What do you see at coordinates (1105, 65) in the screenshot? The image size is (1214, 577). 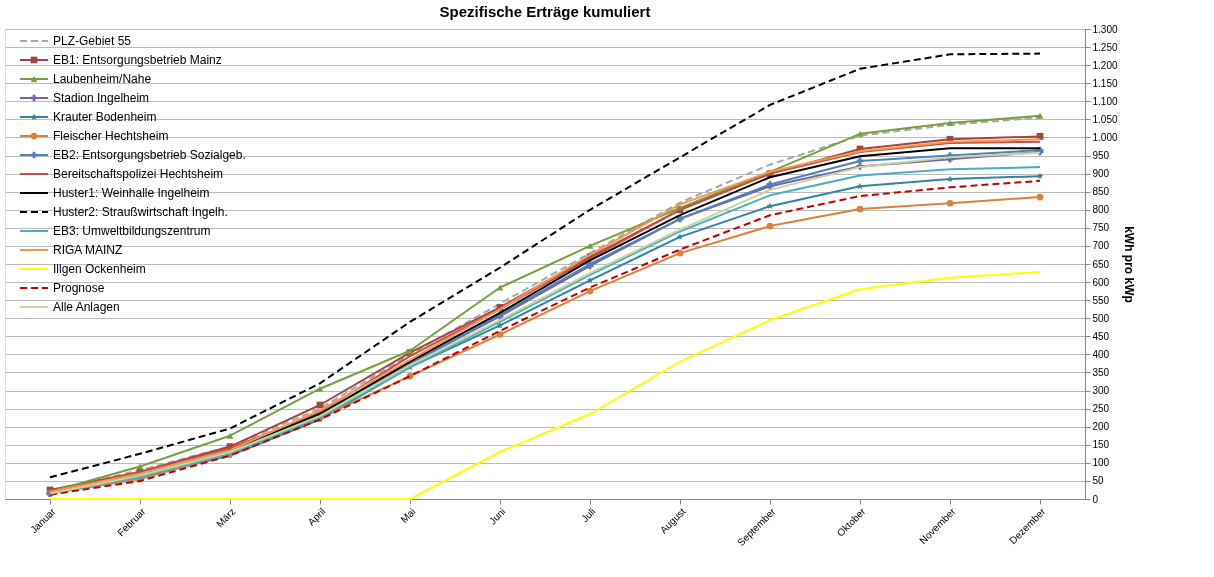 I see `y-tick-label: 1.200` at bounding box center [1105, 65].